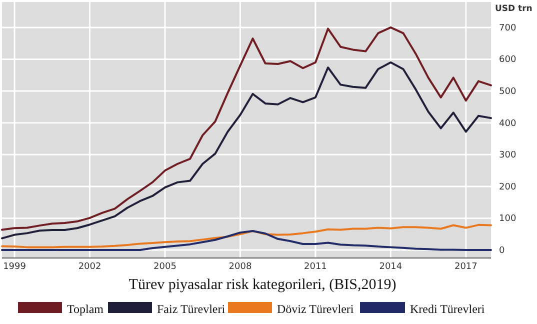 This screenshot has width=537, height=324. I want to click on x-tick-label: 2014, so click(390, 267).